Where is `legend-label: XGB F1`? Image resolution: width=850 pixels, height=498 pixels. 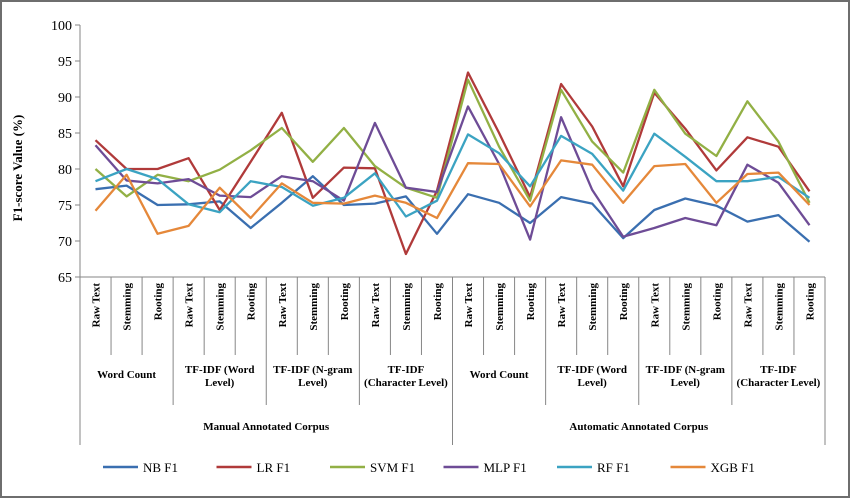
legend-label: XGB F1 is located at coordinates (733, 467).